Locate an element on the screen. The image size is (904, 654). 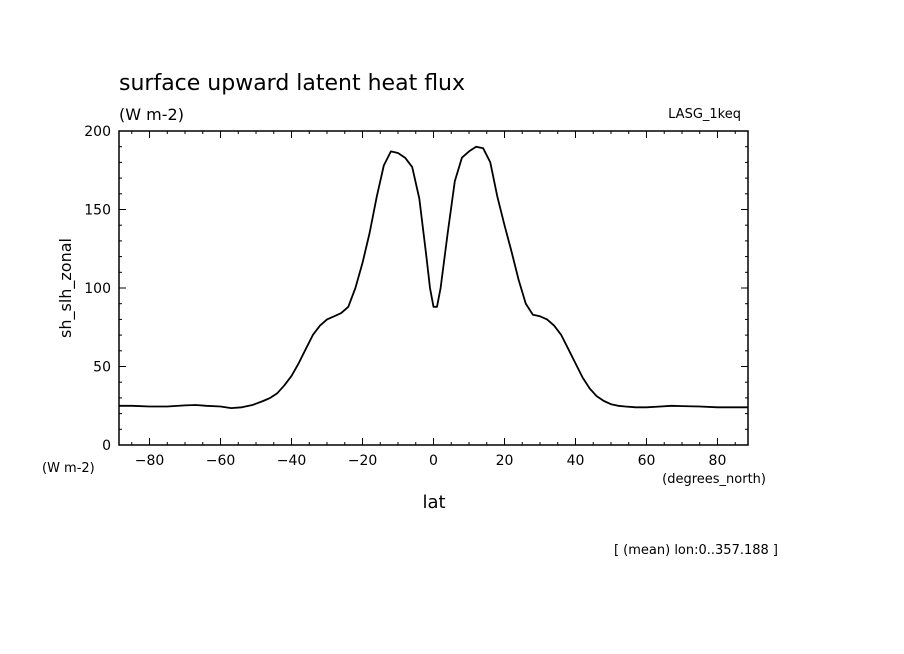
y-axis-units: (W m-2) is located at coordinates (68, 468).